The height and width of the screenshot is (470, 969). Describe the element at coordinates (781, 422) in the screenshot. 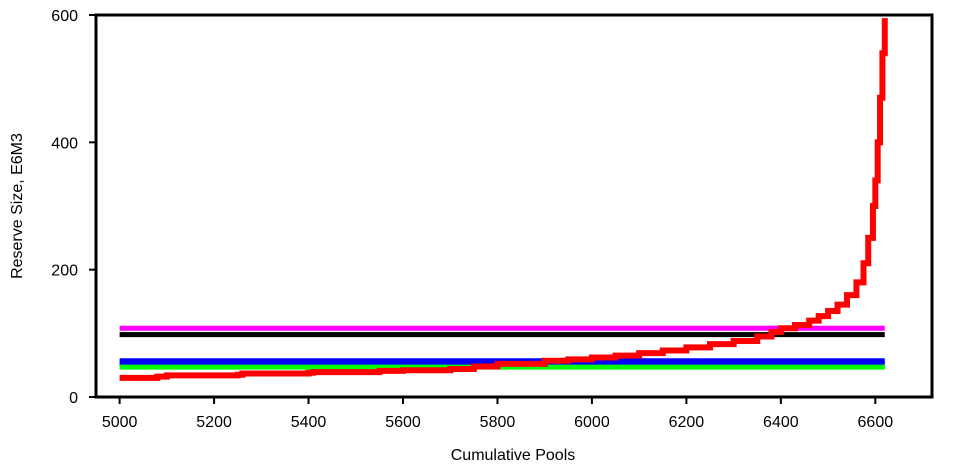

I see `x-tick-label: 6400` at that location.